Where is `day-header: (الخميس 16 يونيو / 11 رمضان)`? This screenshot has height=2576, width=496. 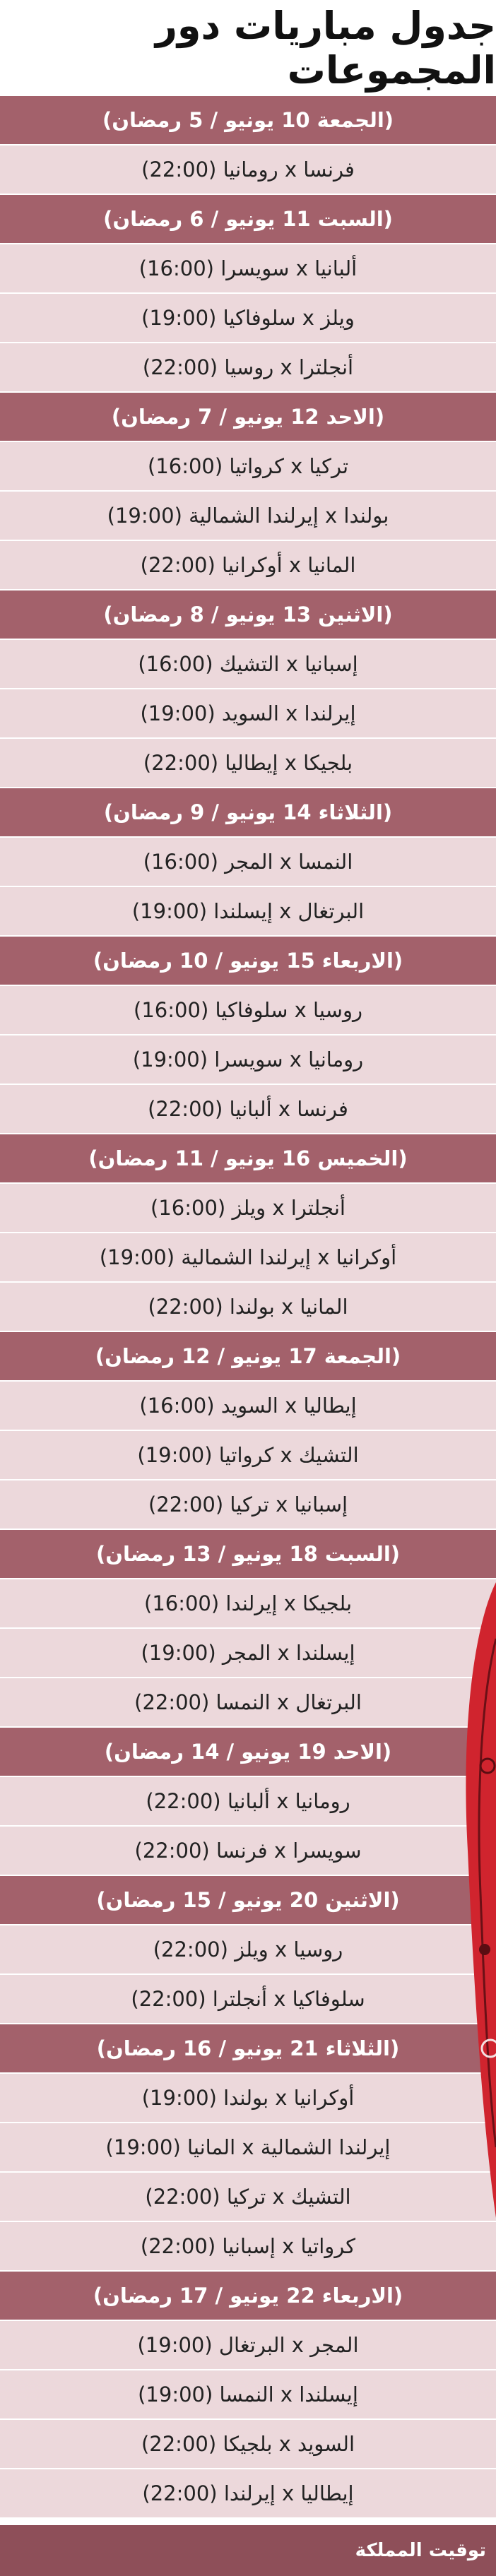 day-header: (الخميس 16 يونيو / 11 رمضان) is located at coordinates (248, 1158).